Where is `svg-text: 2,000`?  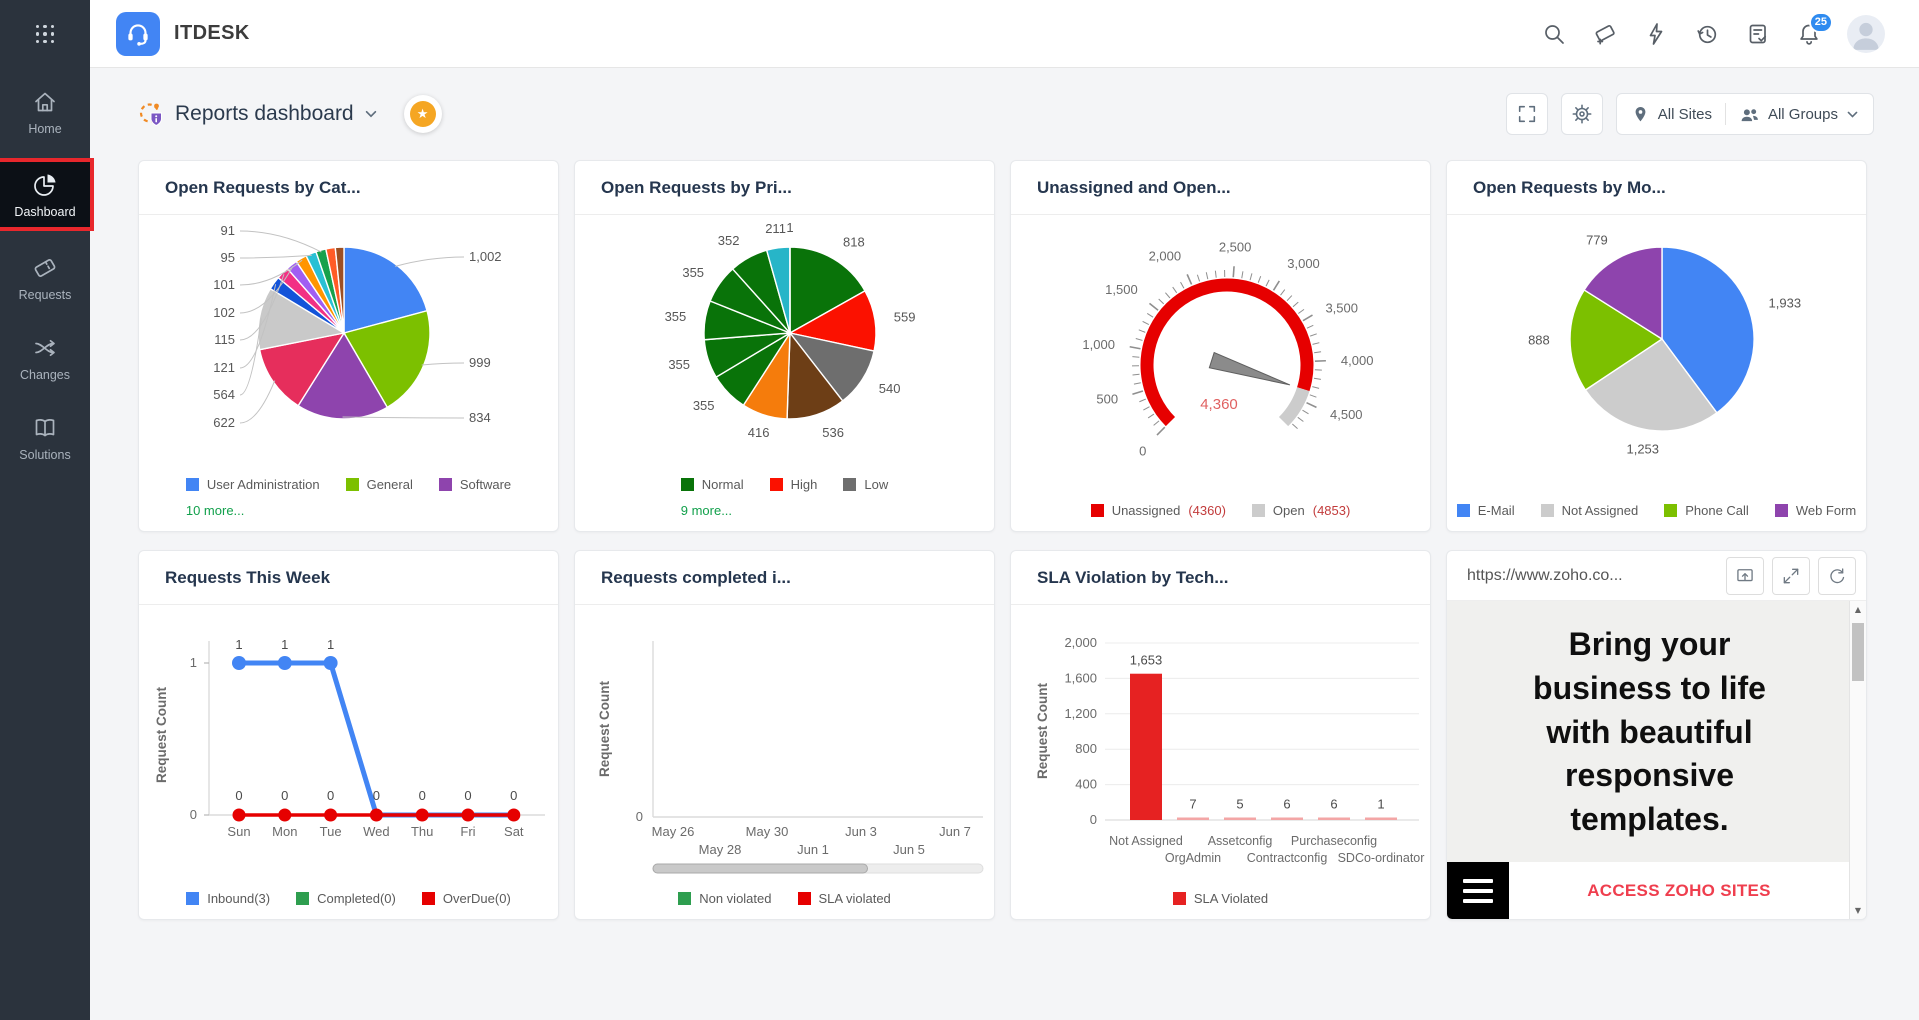 svg-text: 2,000 is located at coordinates (1080, 642).